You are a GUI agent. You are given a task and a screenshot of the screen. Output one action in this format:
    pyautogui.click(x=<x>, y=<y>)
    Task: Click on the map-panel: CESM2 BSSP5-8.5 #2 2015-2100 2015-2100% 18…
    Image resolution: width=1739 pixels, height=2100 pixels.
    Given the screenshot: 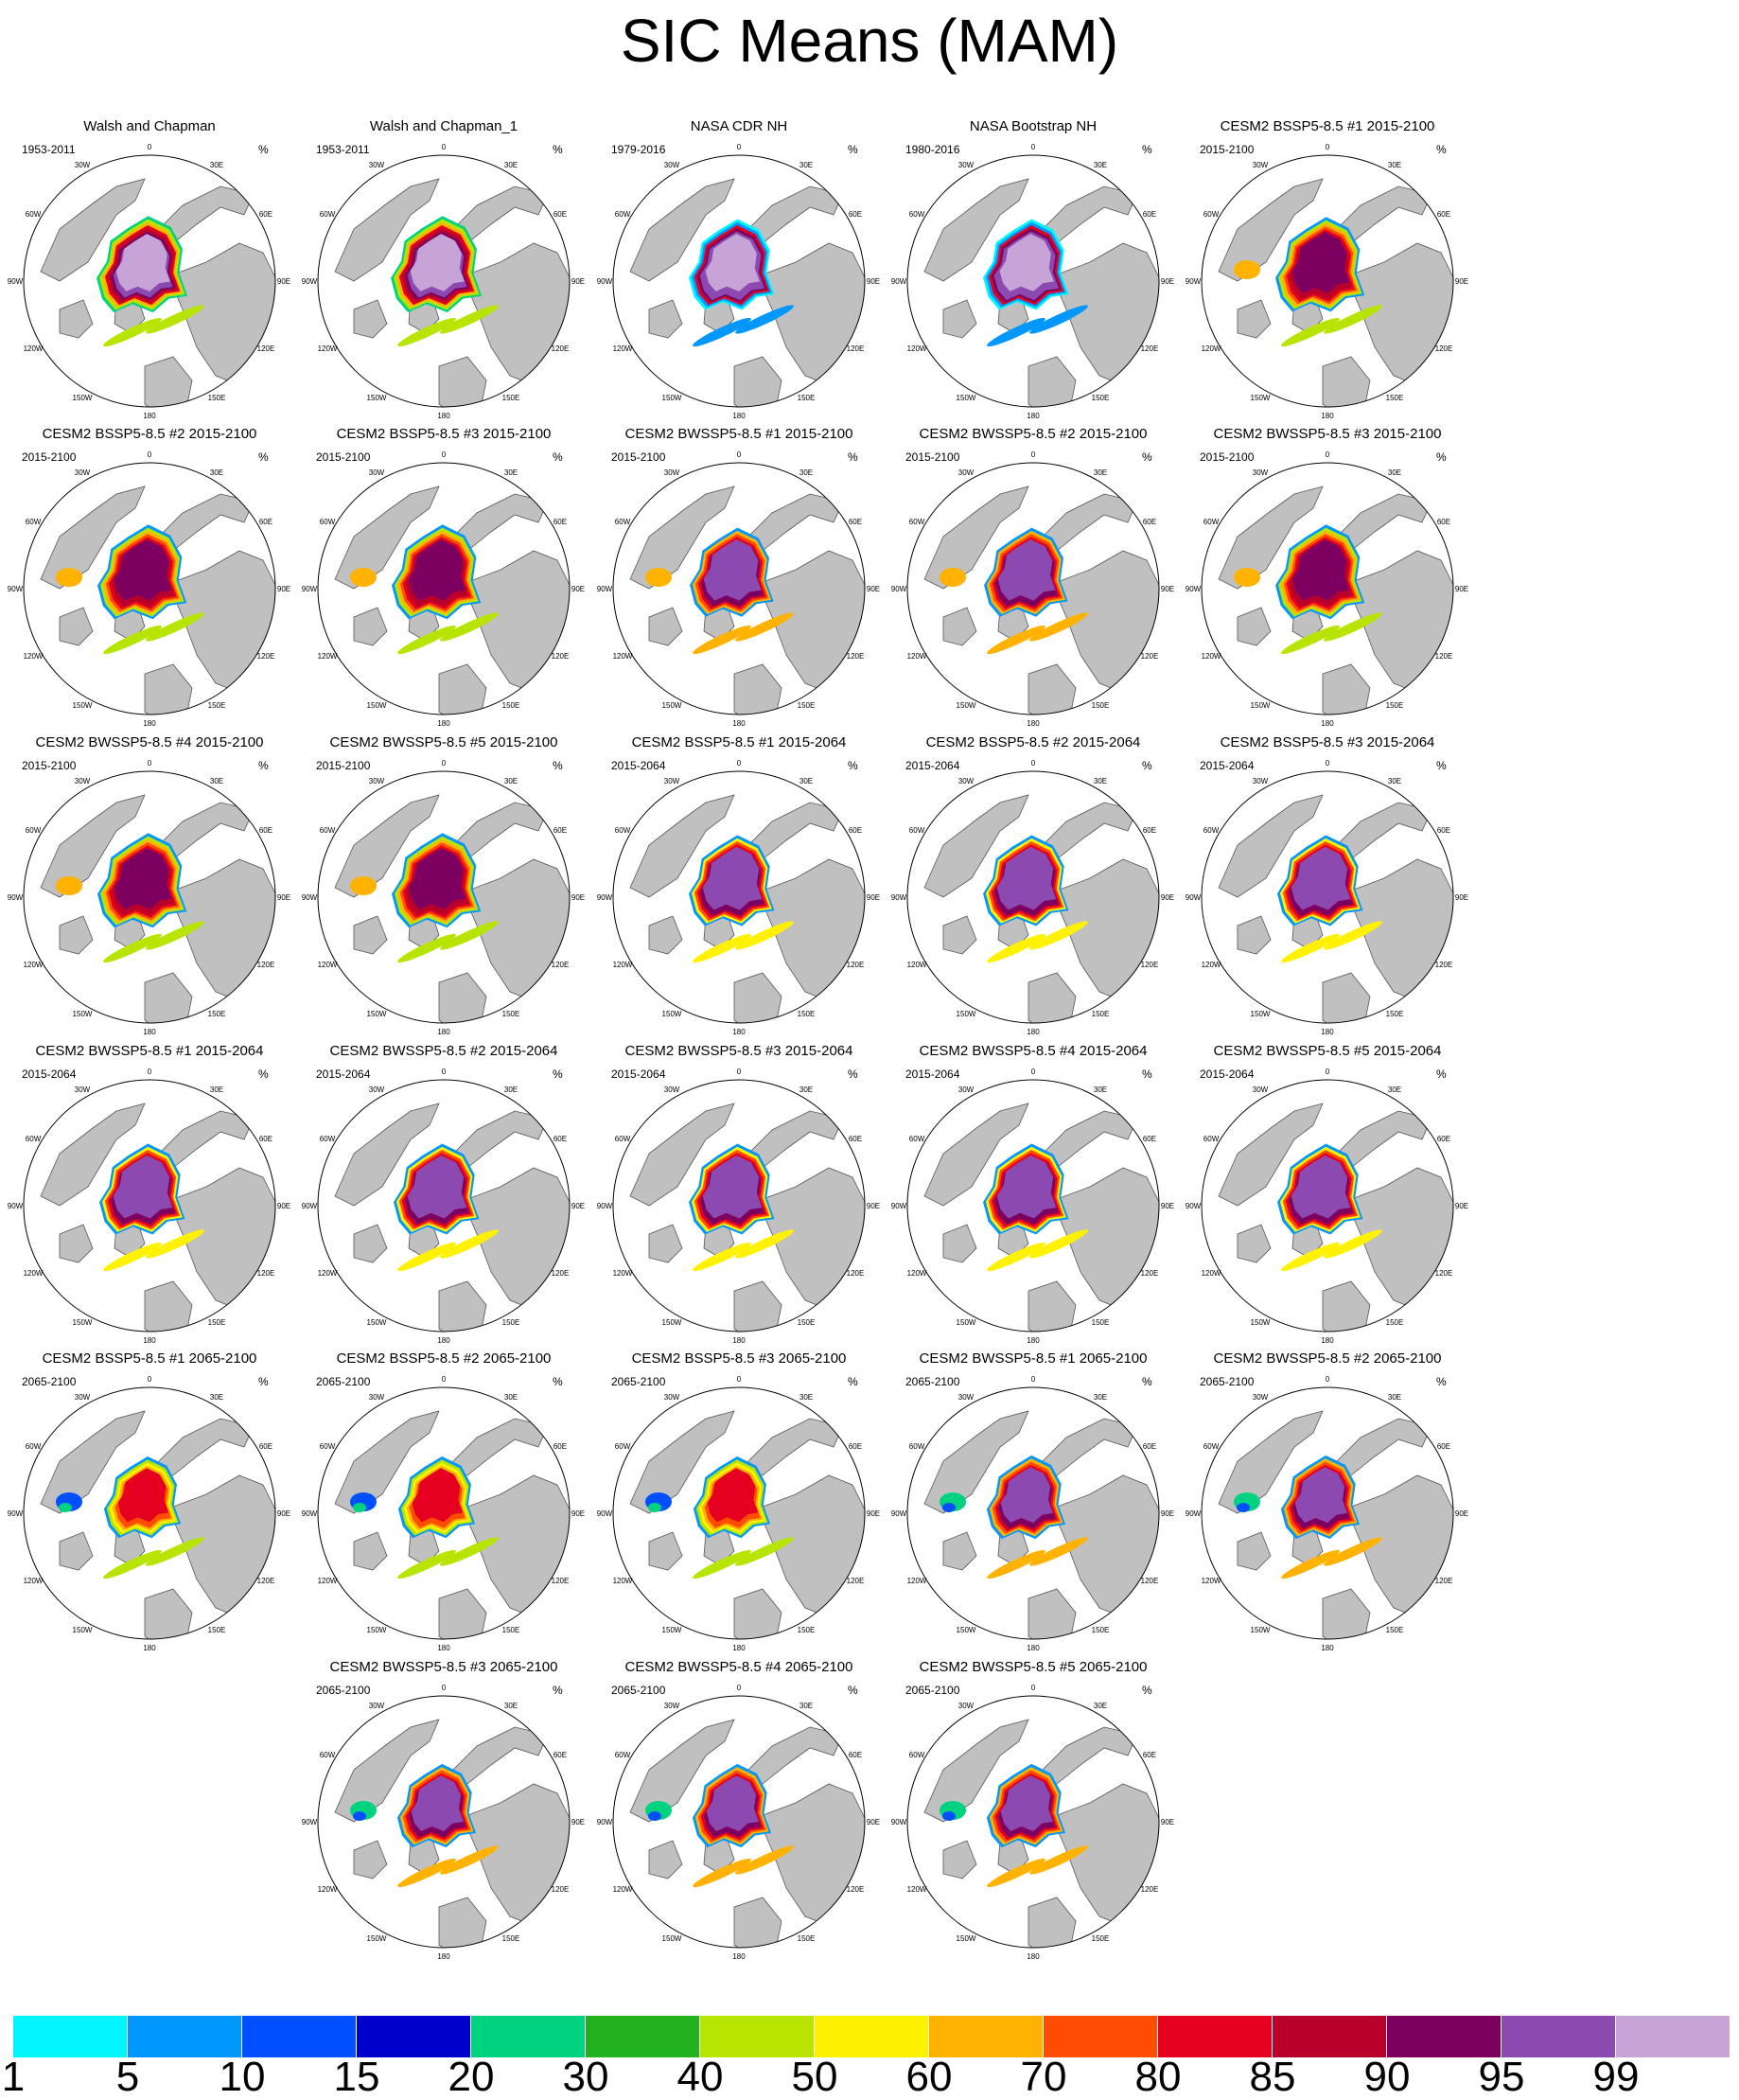 What is the action you would take?
    pyautogui.click(x=149, y=577)
    